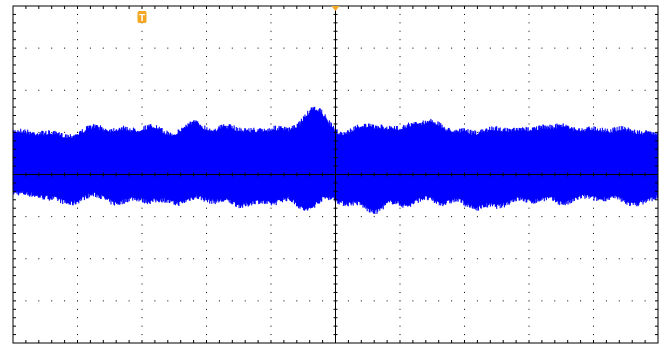 The width and height of the screenshot is (669, 351). What do you see at coordinates (142, 18) in the screenshot?
I see `trigger-label: T` at bounding box center [142, 18].